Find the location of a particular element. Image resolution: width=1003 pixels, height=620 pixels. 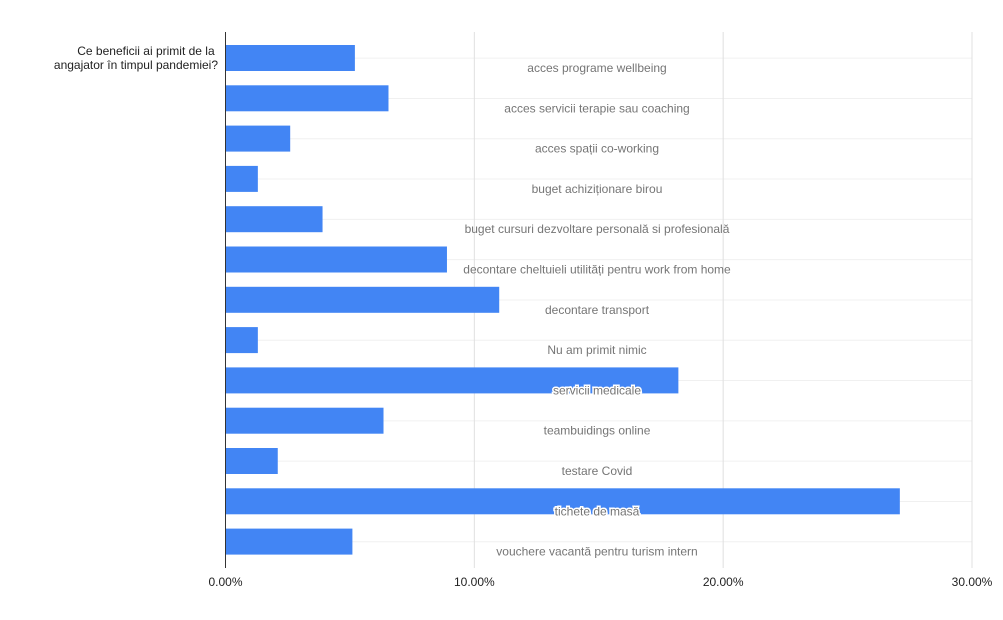

x-tick-label: 10.00% is located at coordinates (474, 582).